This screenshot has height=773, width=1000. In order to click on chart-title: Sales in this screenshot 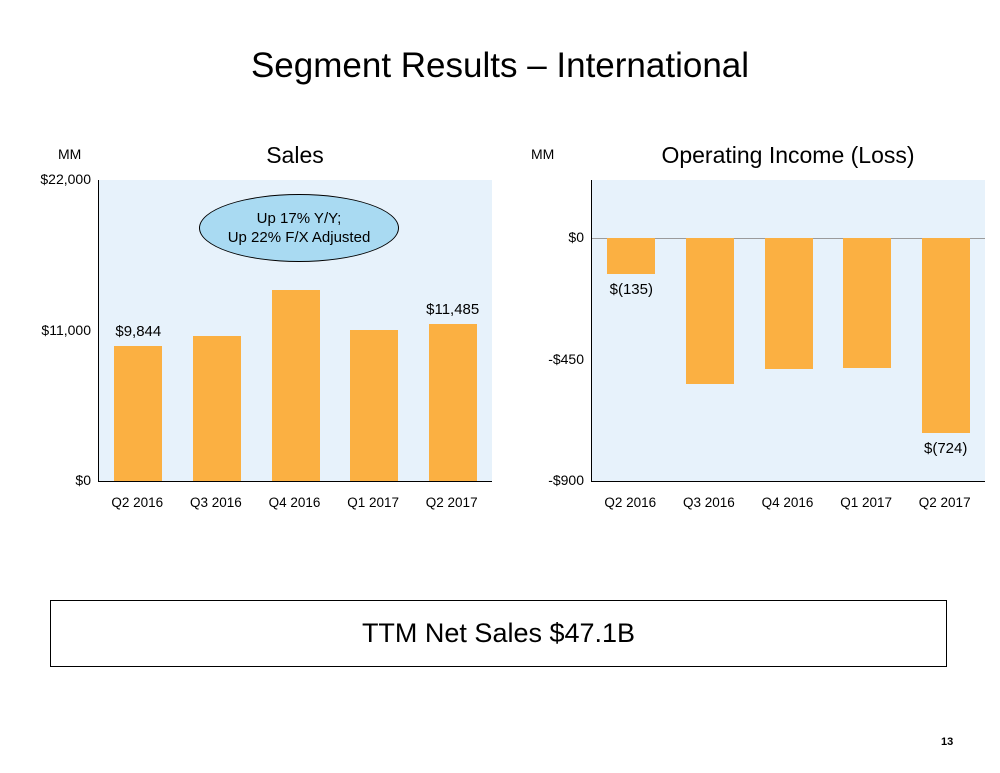, I will do `click(295, 155)`.